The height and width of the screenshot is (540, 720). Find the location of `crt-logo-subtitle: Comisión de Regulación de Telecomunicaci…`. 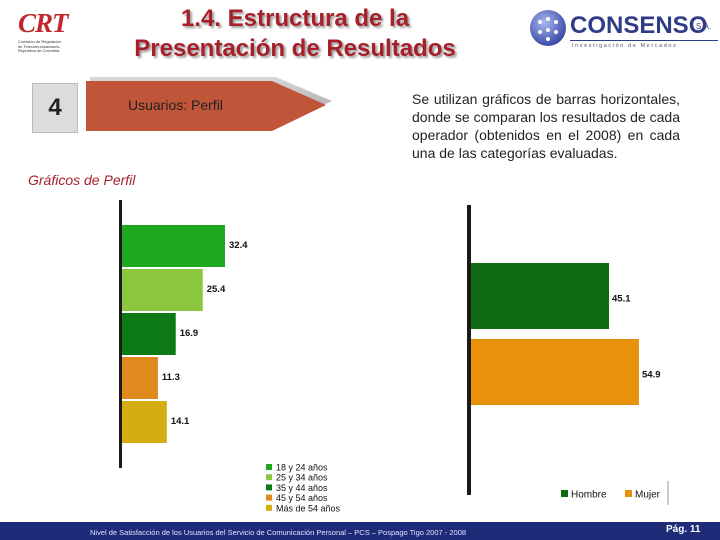

crt-logo-subtitle: Comisión de Regulación de Telecomunicaci… is located at coordinates (48, 46).